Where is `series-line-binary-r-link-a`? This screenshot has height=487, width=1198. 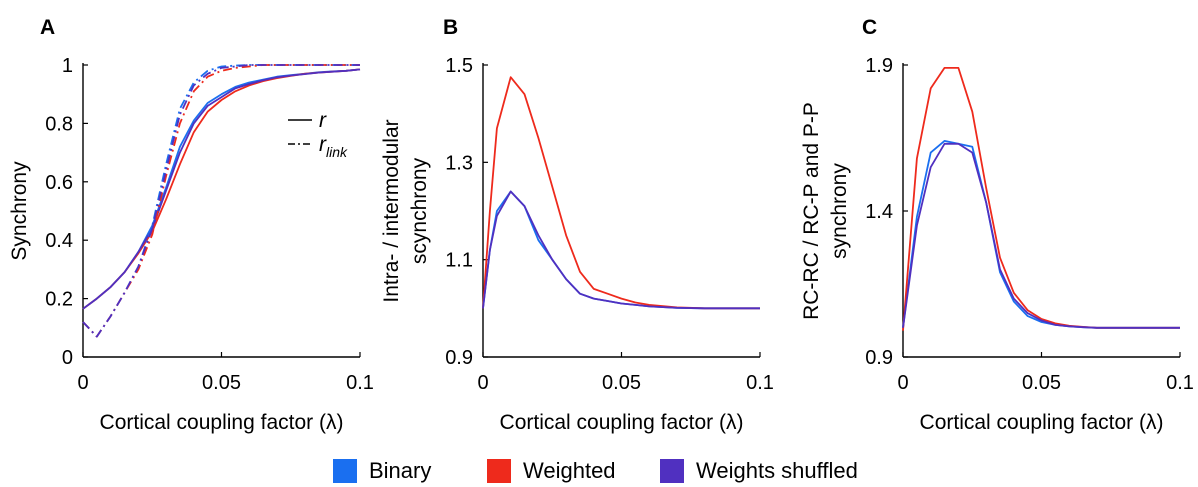
series-line-binary-r-link-a is located at coordinates (221, 201).